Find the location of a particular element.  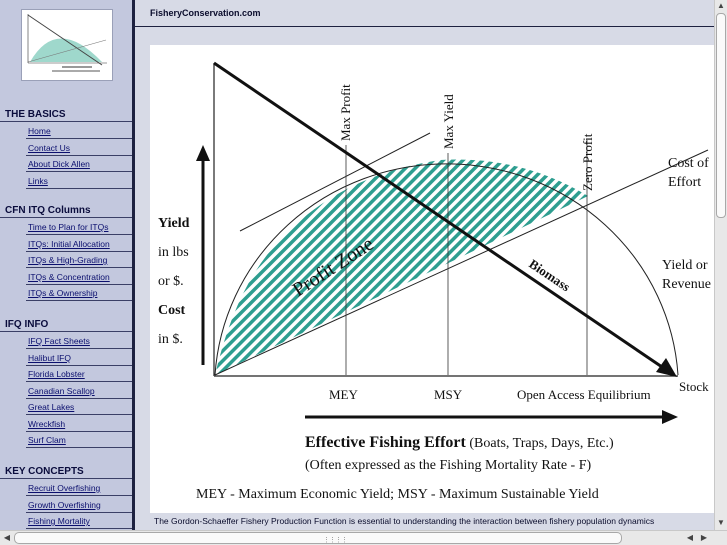

biomass-arrowhead is located at coordinates (666, 367).